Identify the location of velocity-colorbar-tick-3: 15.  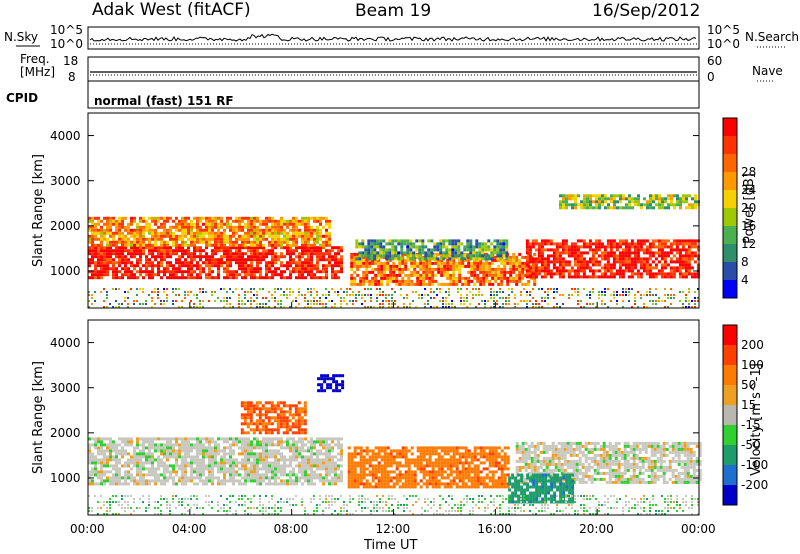
(749, 405).